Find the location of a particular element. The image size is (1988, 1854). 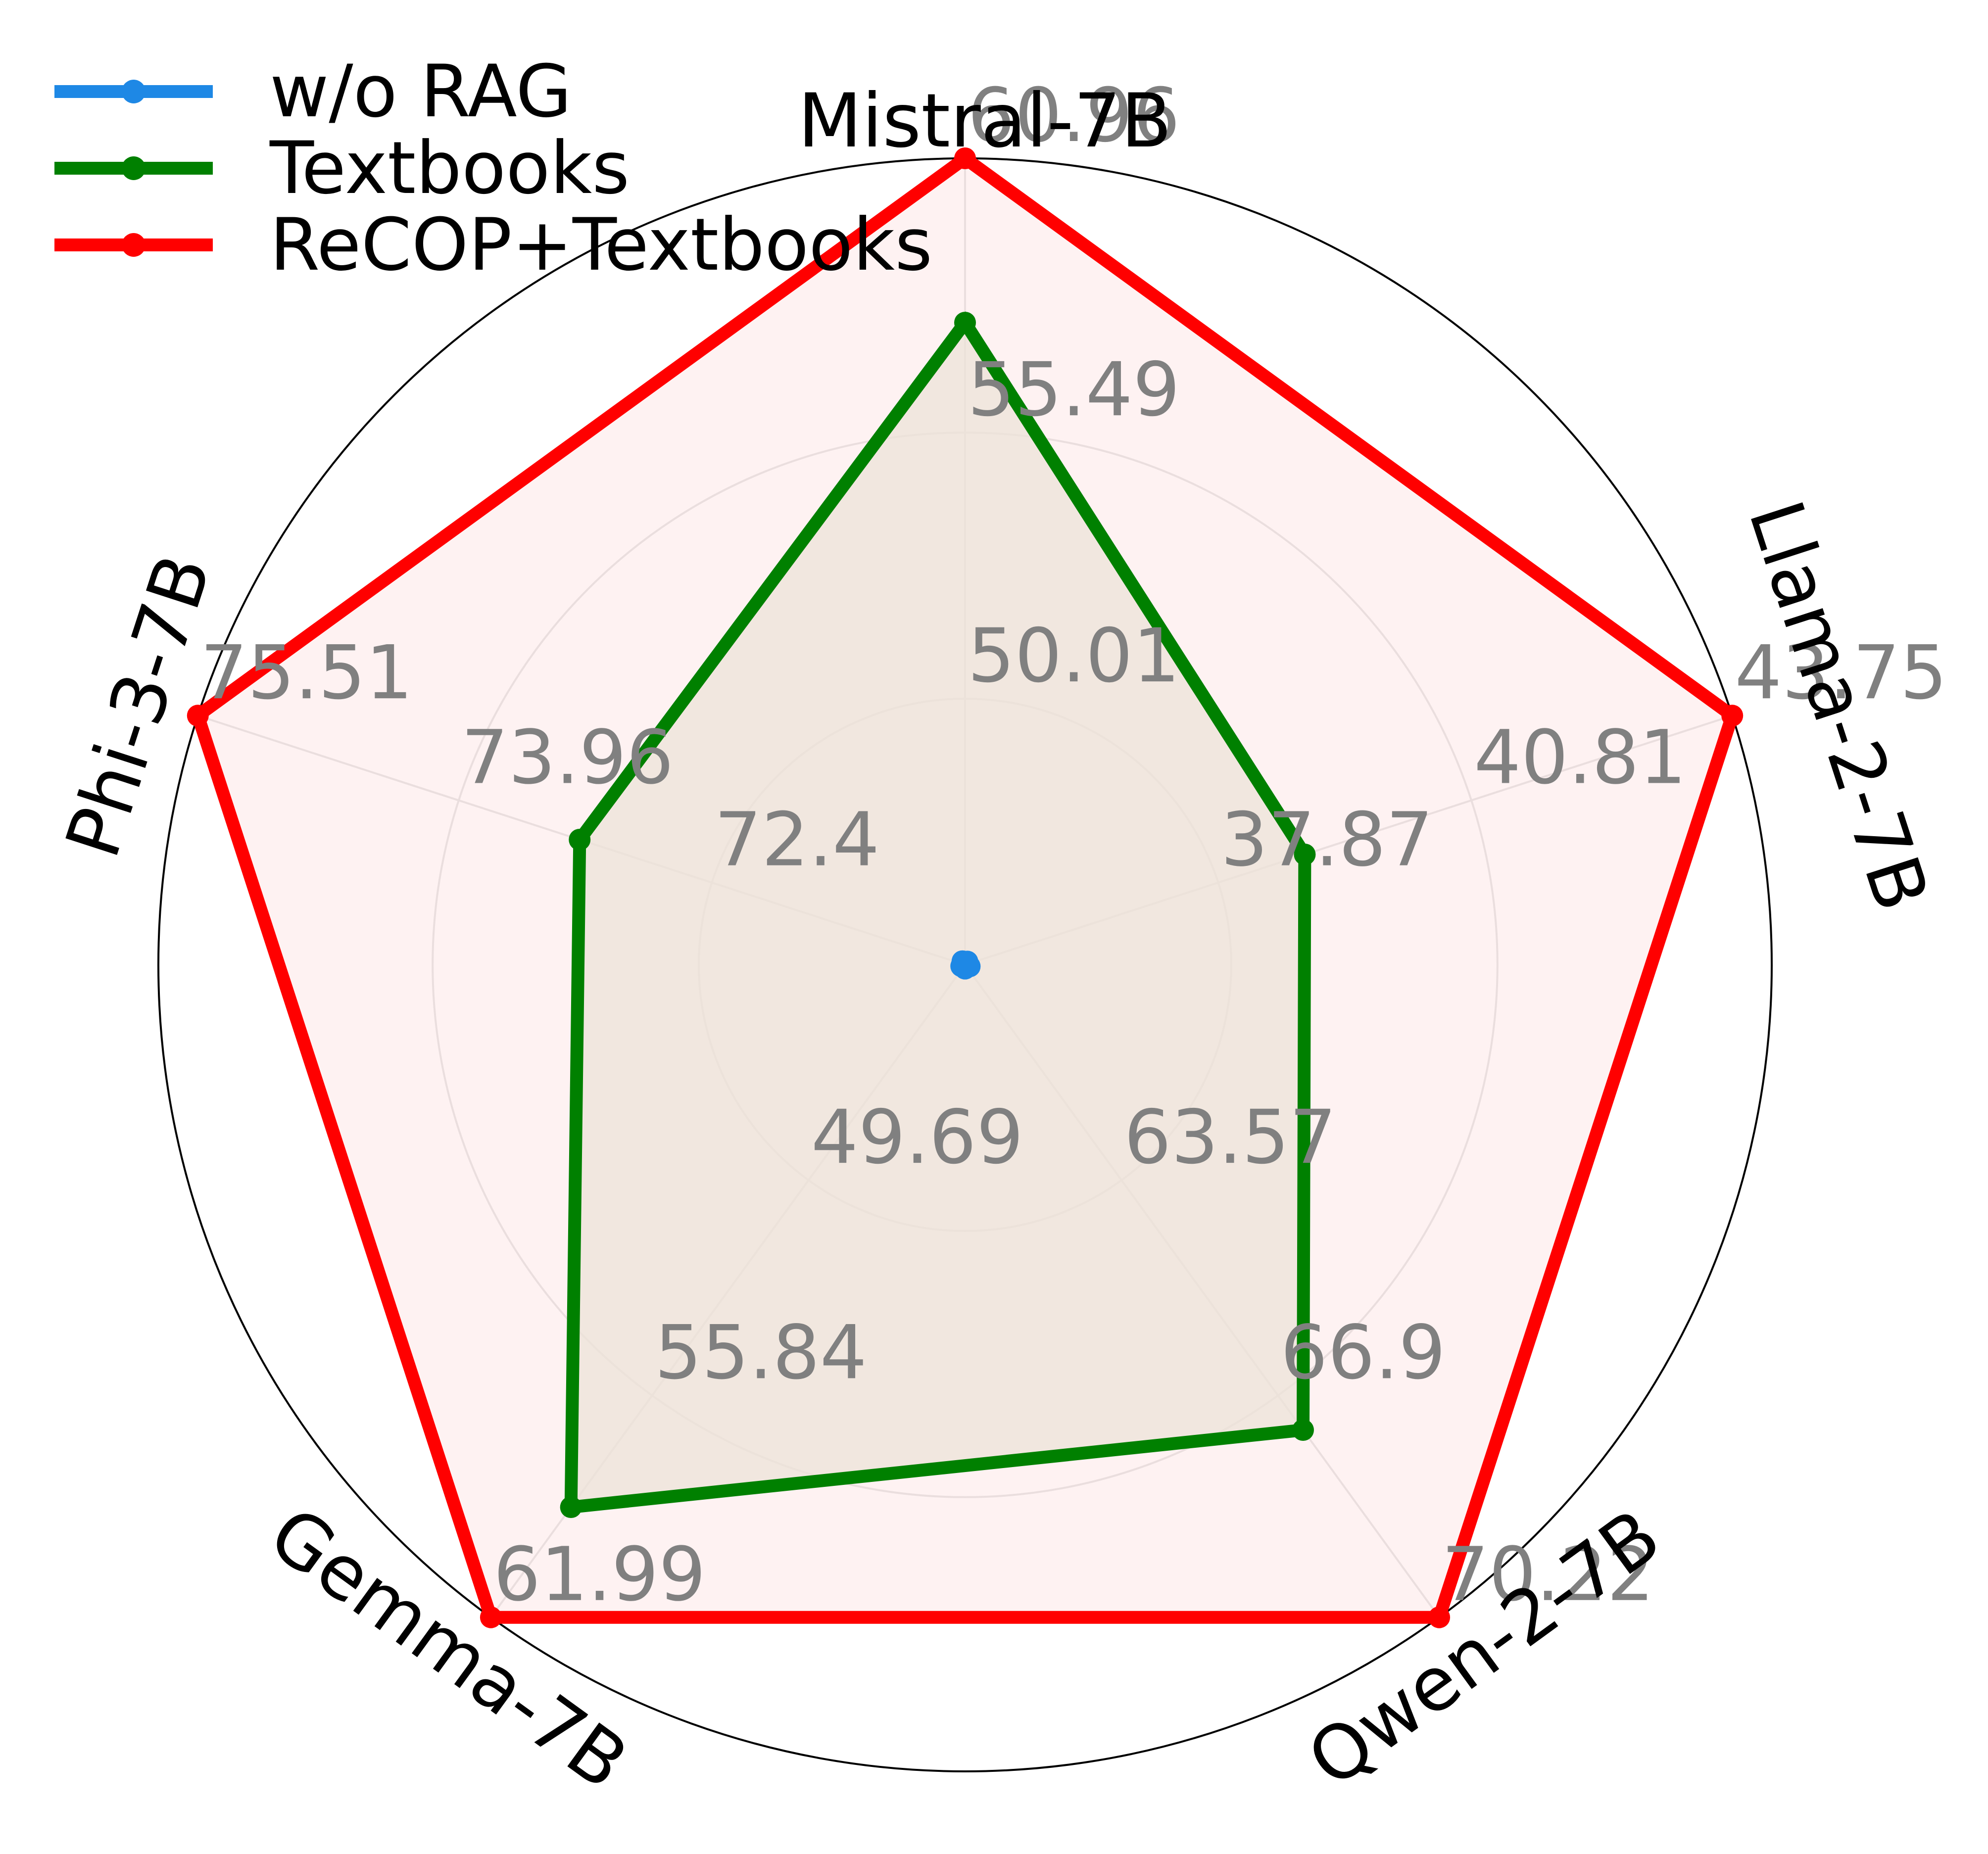

ring-label-qwen-2-7b-3: 70.22 is located at coordinates (1548, 1575).